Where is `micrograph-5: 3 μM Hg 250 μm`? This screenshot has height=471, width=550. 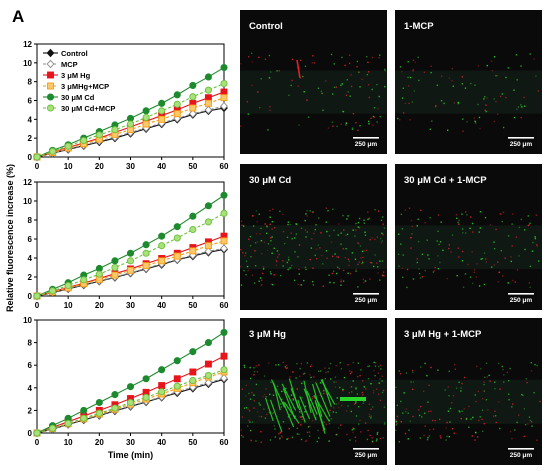
micrograph-5: 3 μM Hg 250 μm is located at coordinates (313, 391).